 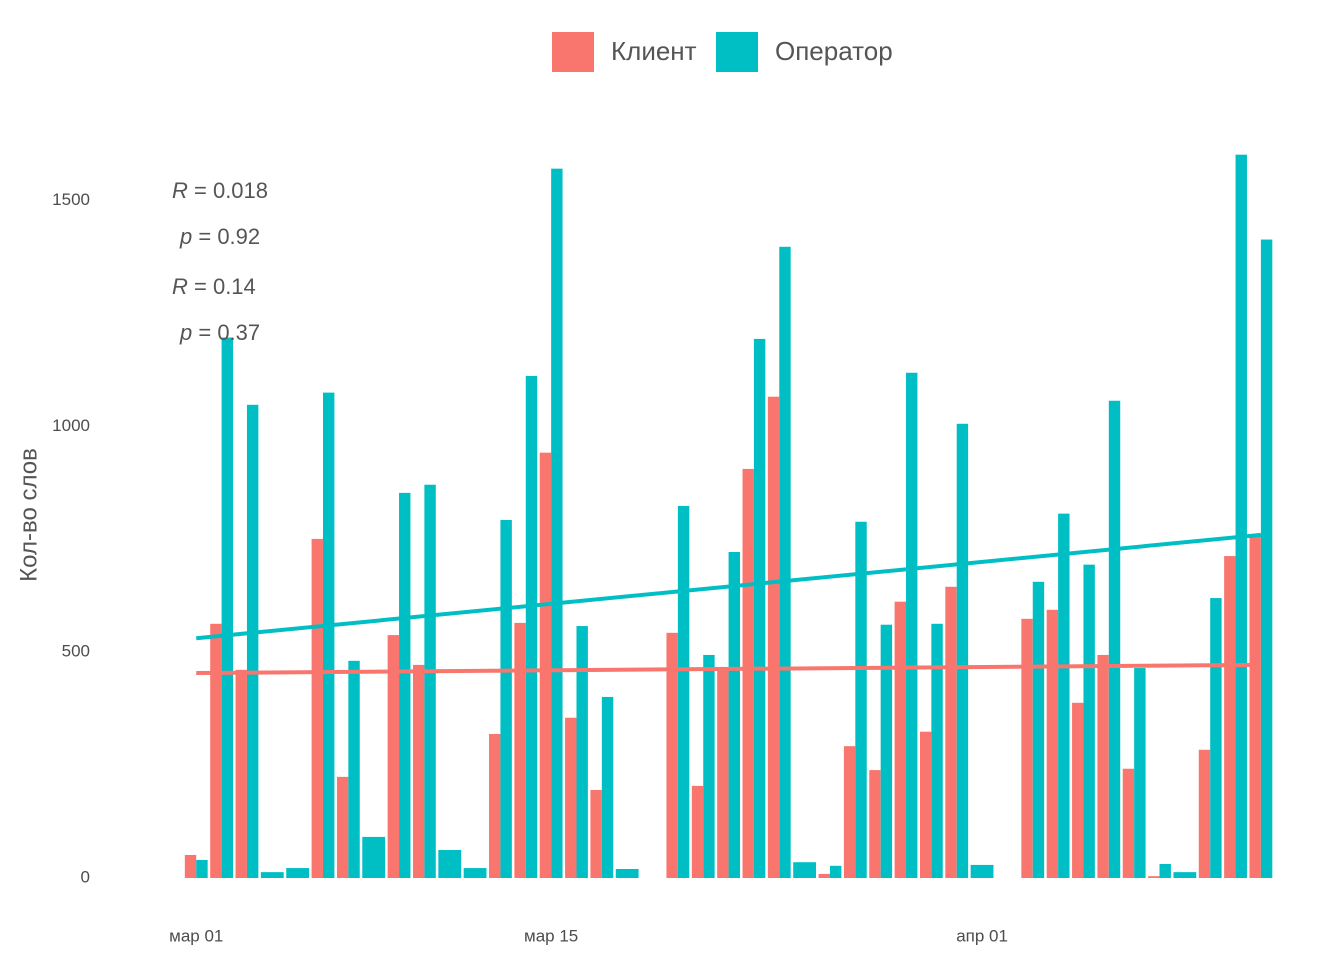 I want to click on annotation: p = 0.37, so click(x=219, y=332).